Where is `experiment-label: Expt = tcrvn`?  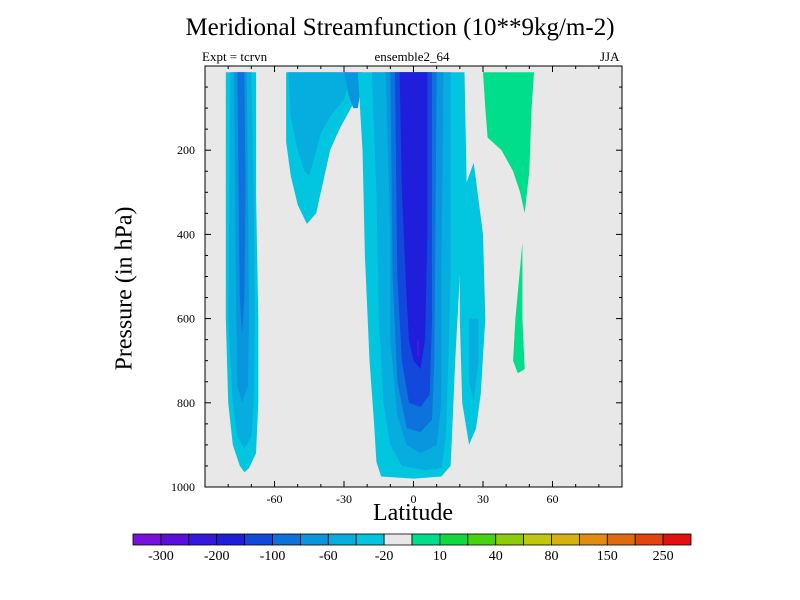 experiment-label: Expt = tcrvn is located at coordinates (235, 56).